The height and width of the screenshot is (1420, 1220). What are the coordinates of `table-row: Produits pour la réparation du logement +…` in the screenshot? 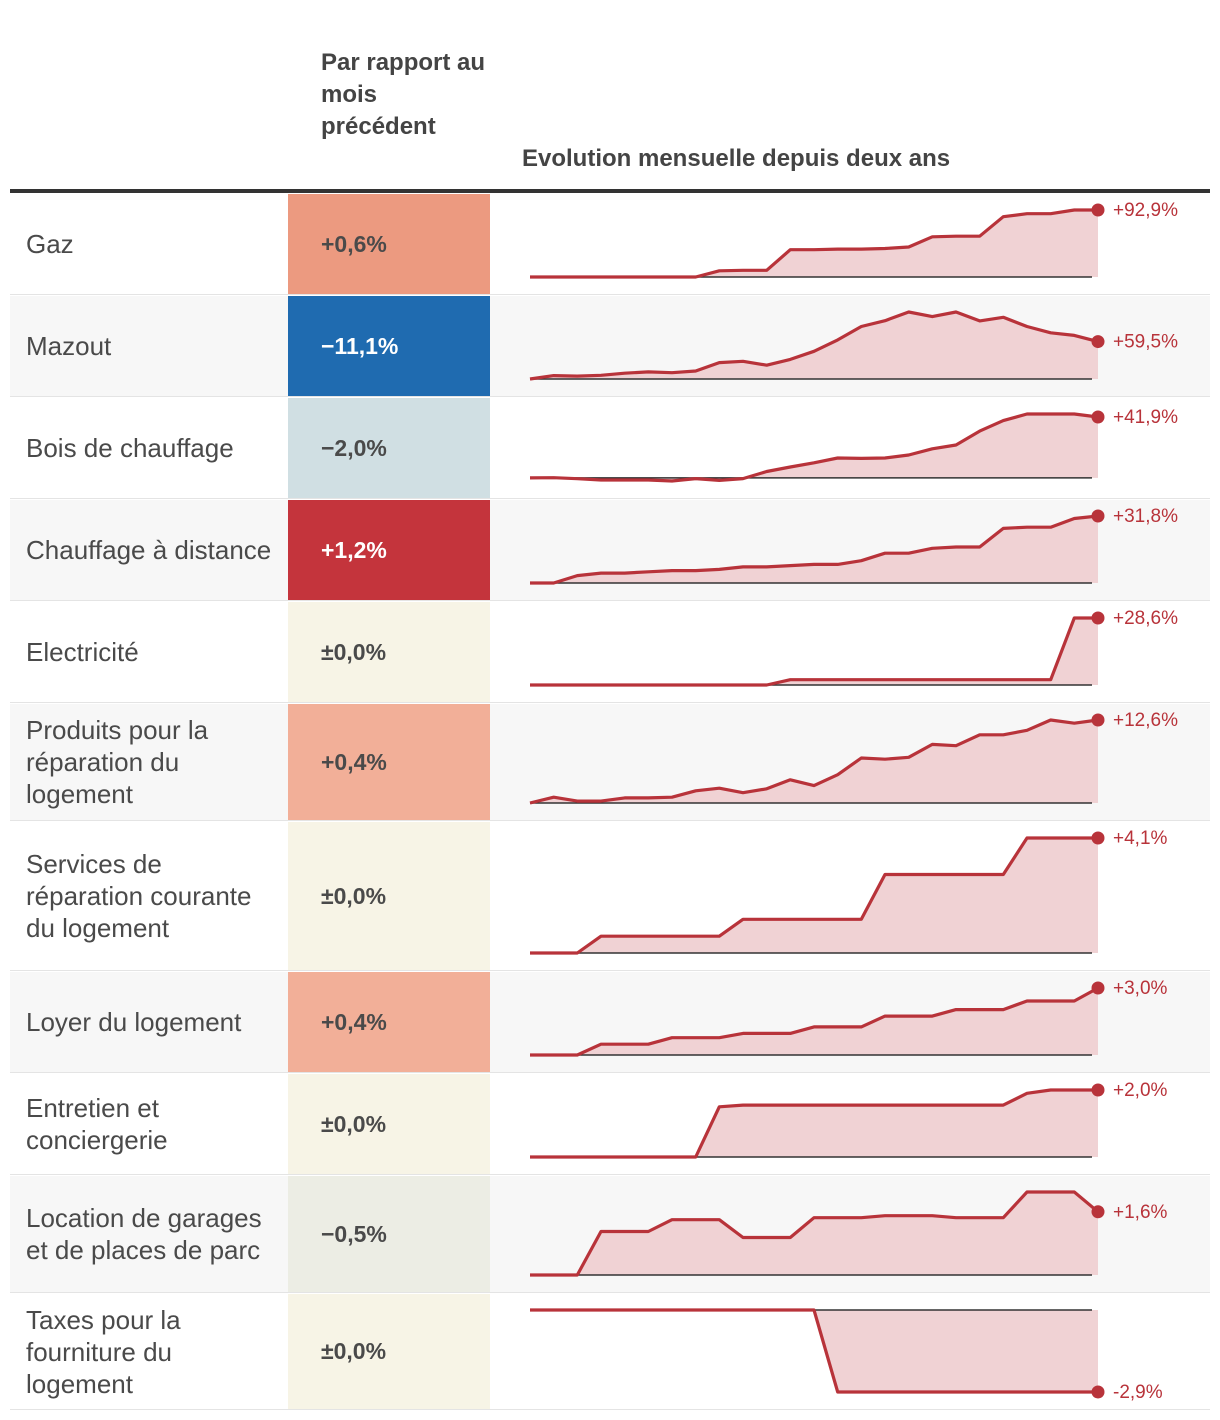 It's located at (610, 762).